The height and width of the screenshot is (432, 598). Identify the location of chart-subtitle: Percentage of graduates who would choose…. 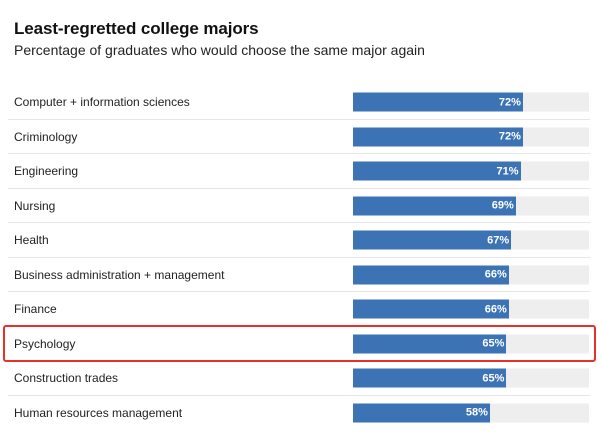
(219, 50).